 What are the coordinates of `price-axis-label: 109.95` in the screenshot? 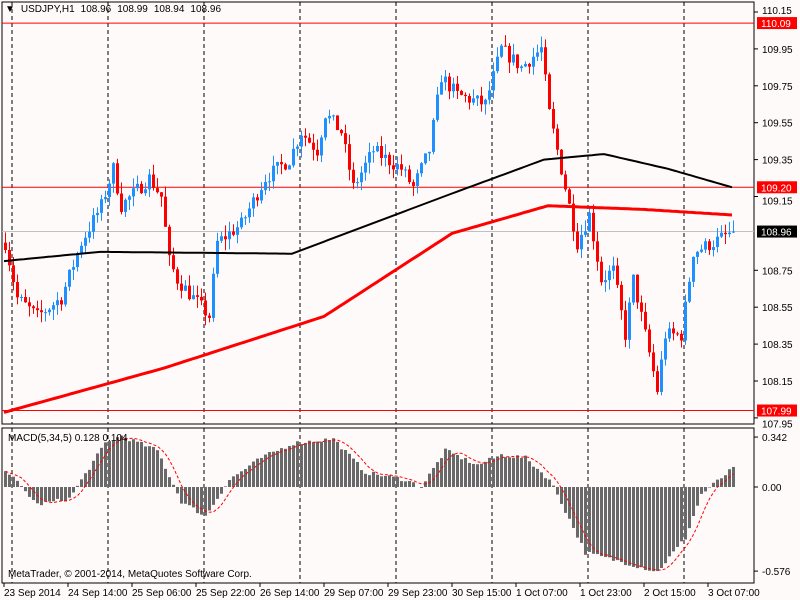 It's located at (777, 50).